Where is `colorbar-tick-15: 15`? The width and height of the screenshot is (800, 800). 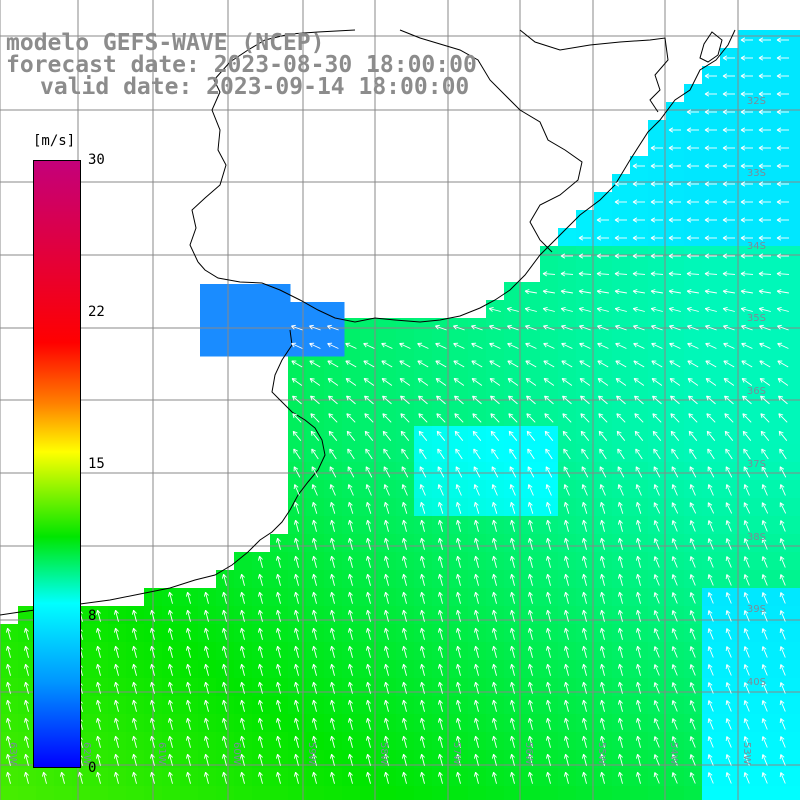
colorbar-tick-15: 15 is located at coordinates (96, 464).